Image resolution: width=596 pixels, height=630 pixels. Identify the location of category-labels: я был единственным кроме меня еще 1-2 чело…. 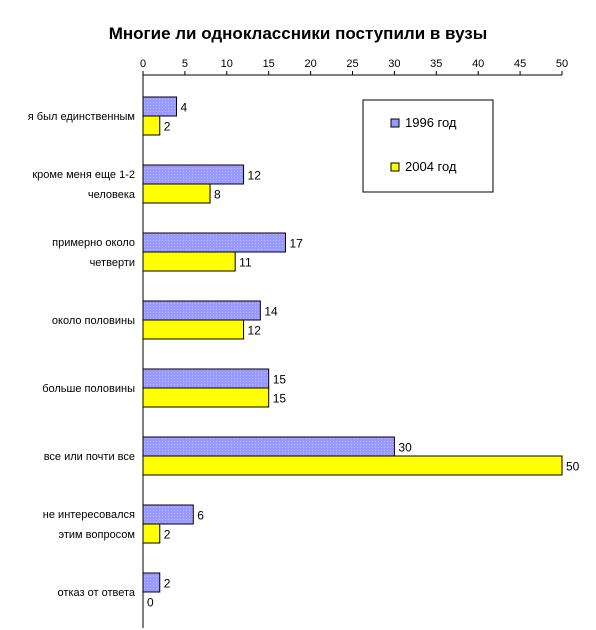
(82, 355).